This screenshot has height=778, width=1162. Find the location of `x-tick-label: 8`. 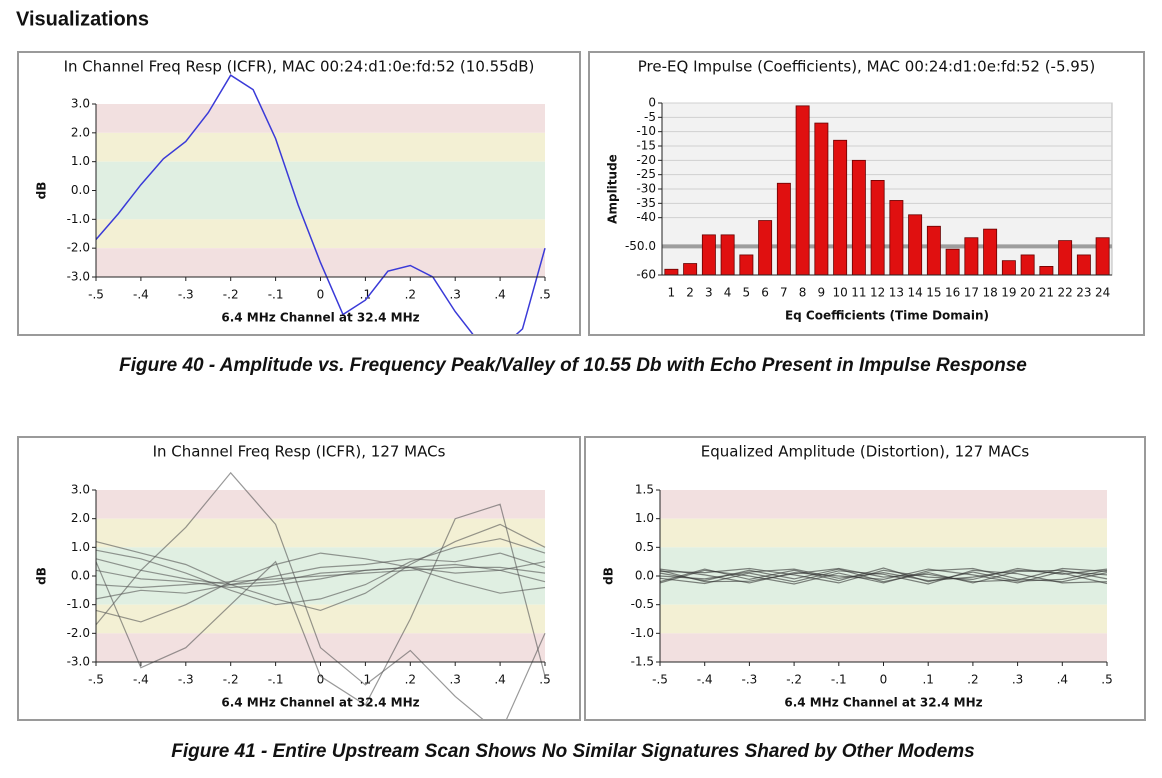

x-tick-label: 8 is located at coordinates (803, 293).